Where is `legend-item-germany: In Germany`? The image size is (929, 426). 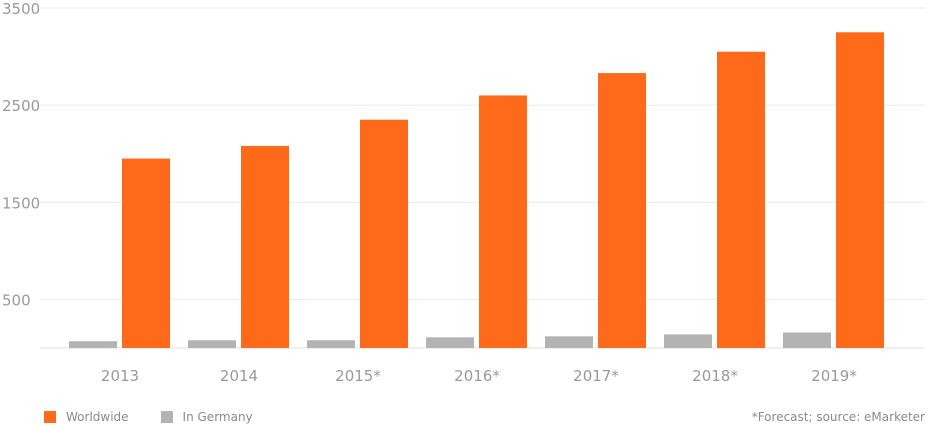
legend-item-germany: In Germany is located at coordinates (206, 417).